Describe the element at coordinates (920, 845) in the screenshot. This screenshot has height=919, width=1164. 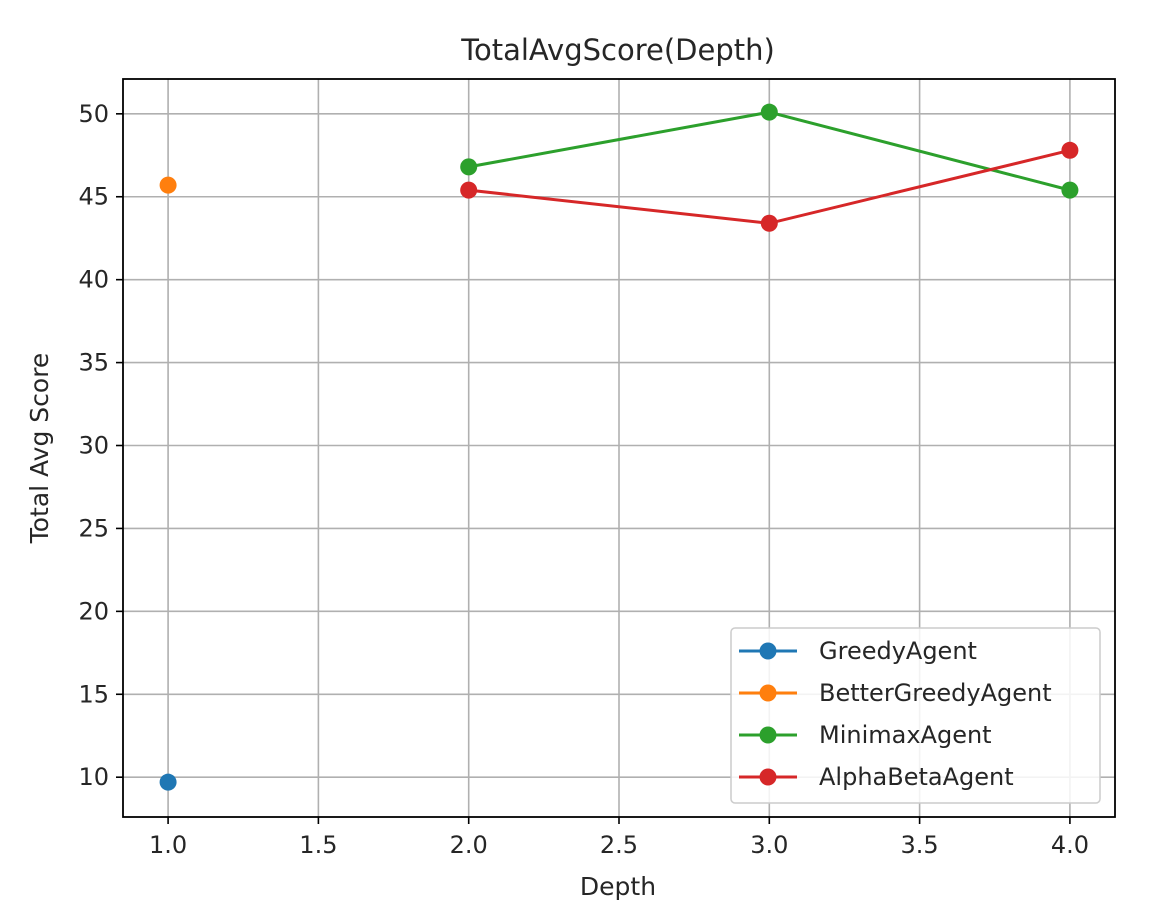
I see `x-tick-label: 3.5` at that location.